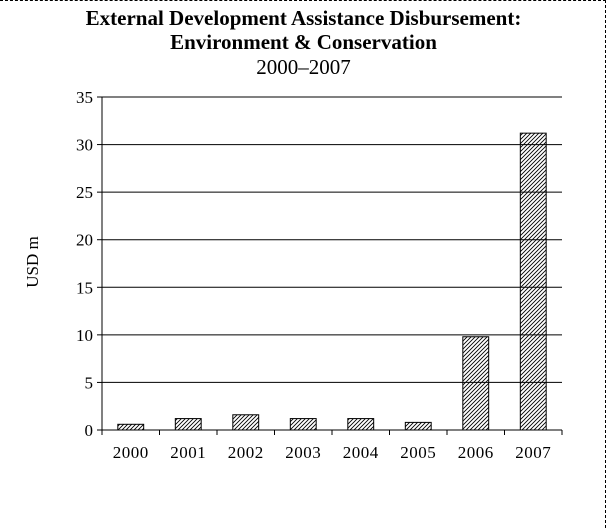 The image size is (607, 529). Describe the element at coordinates (32, 261) in the screenshot. I see `y-axis-label: USD m` at that location.